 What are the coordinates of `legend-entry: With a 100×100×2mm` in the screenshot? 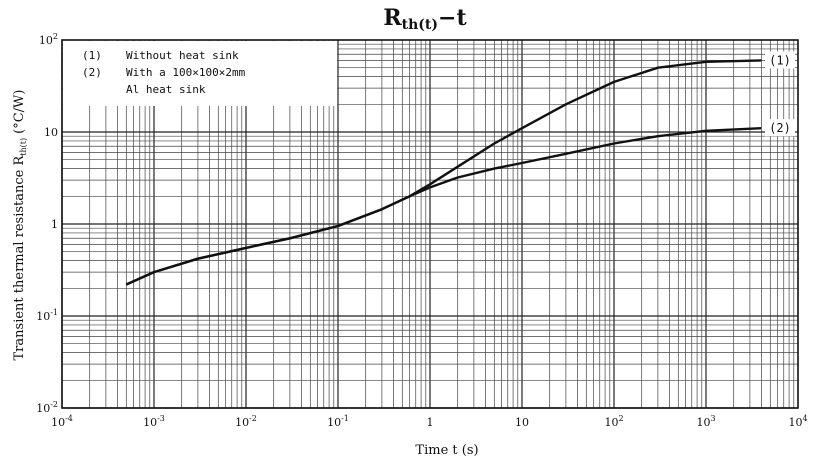 It's located at (186, 72).